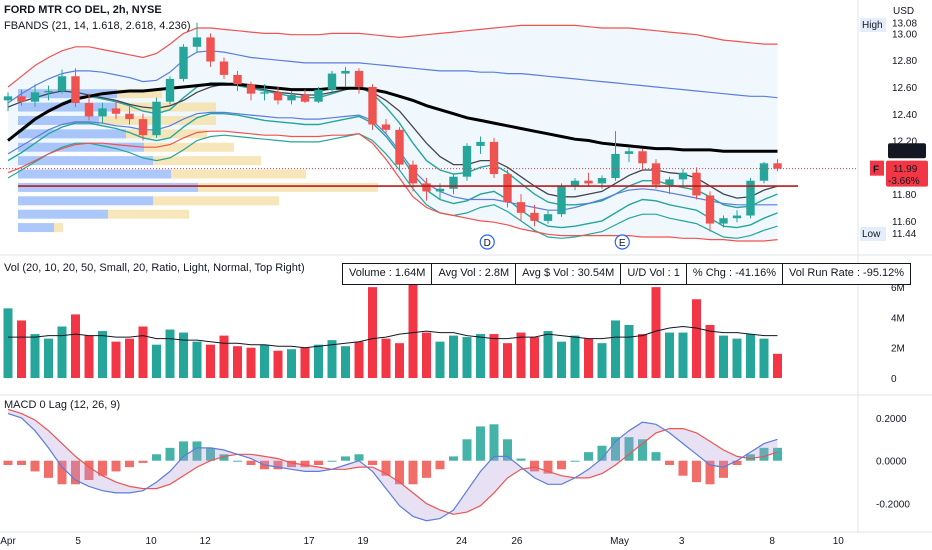  Describe the element at coordinates (904, 234) in the screenshot. I see `low-value: 11.44` at that location.